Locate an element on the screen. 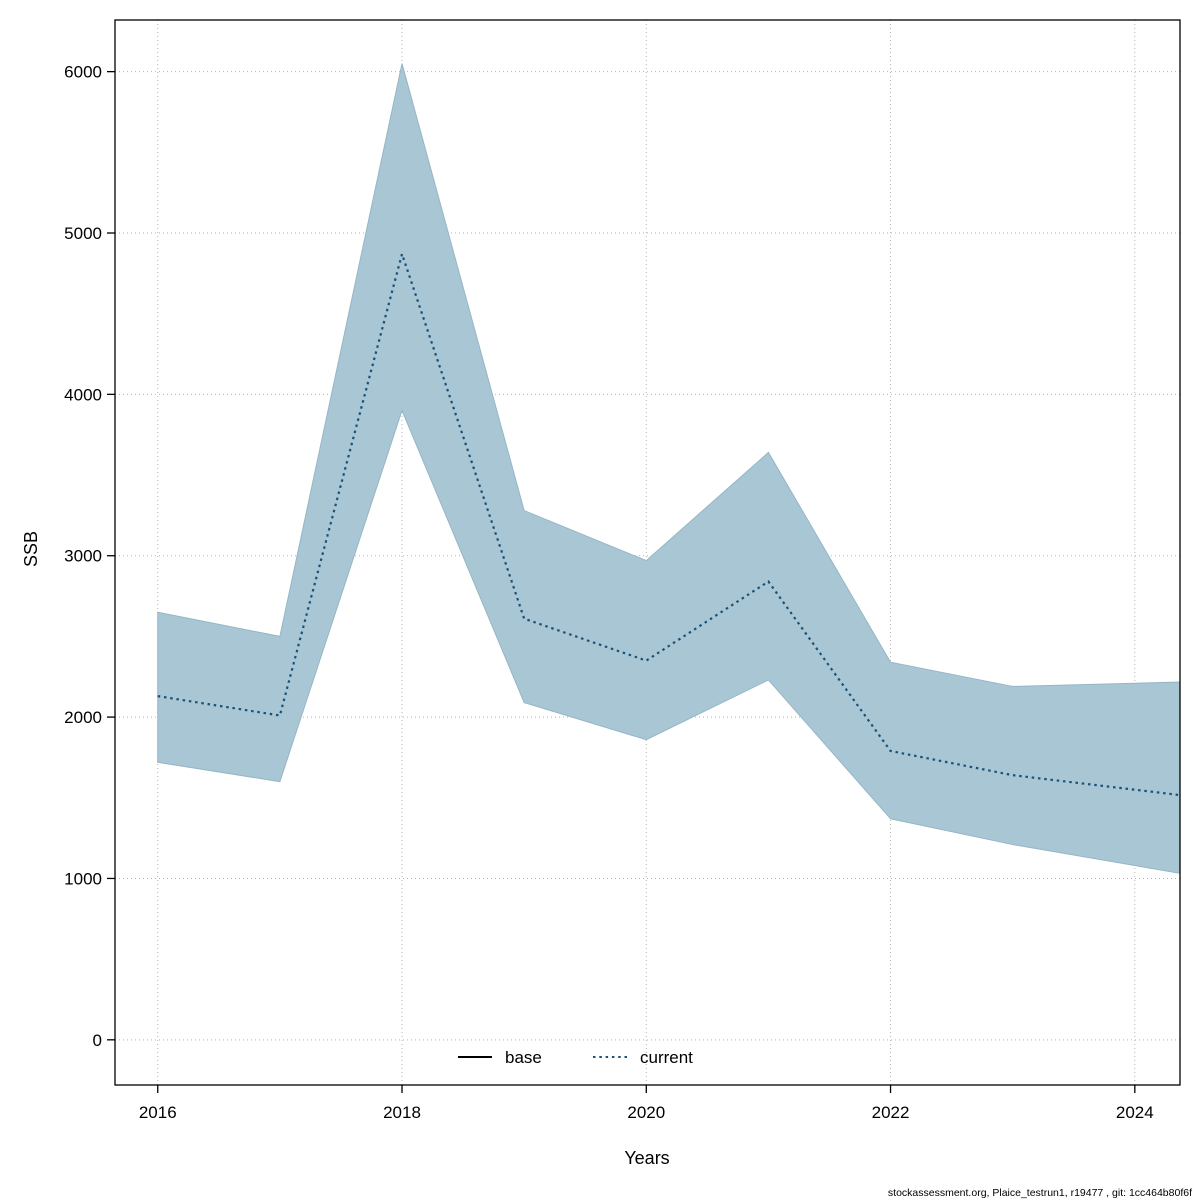  y-axis-title: SSB is located at coordinates (31, 549).